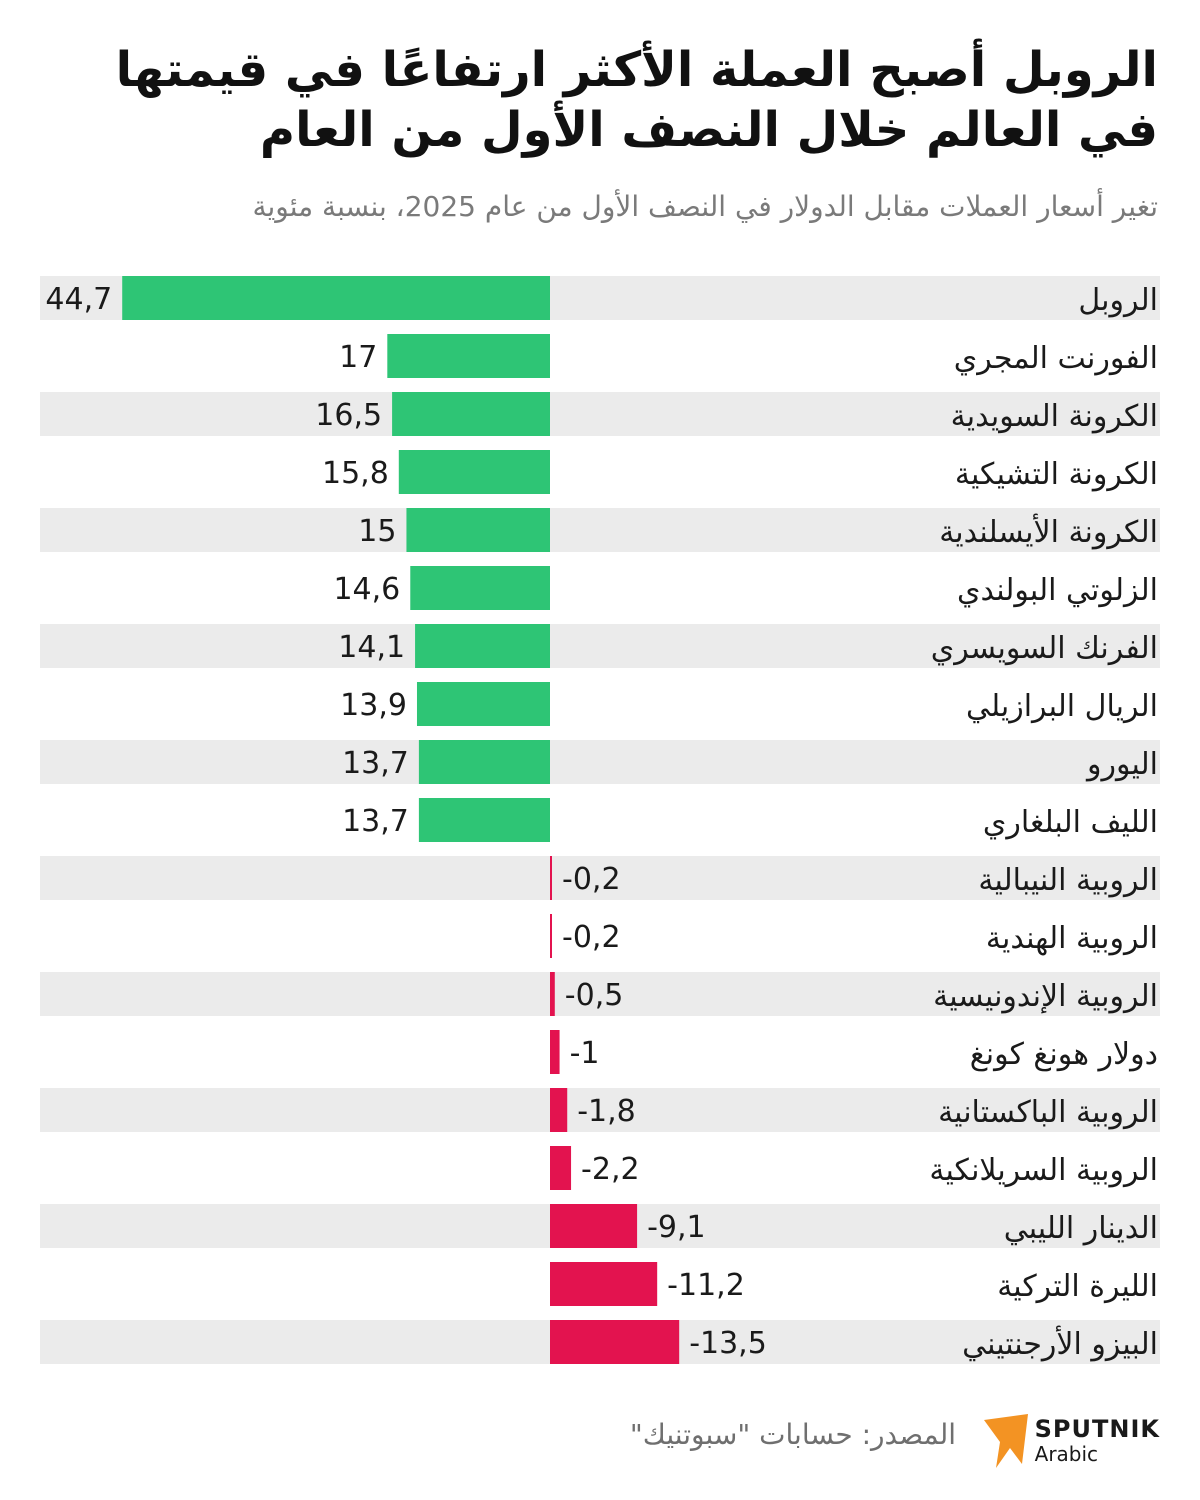 The image size is (1200, 1500). What do you see at coordinates (1060, 1343) in the screenshot?
I see `category-label: البيزو الأرجنتيني` at bounding box center [1060, 1343].